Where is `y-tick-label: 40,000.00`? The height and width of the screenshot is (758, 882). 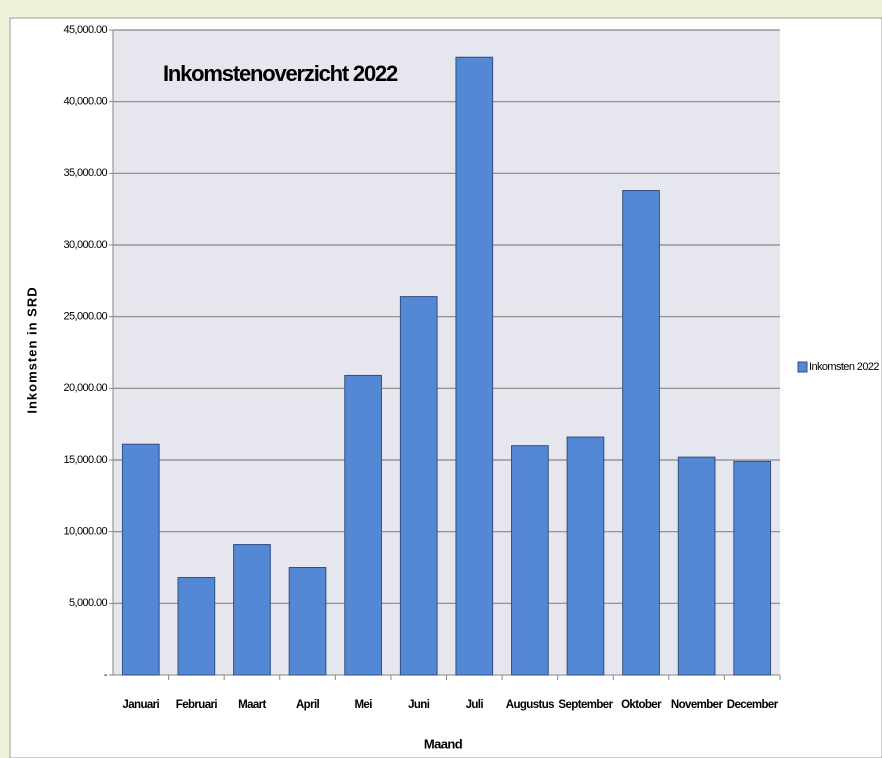
y-tick-label: 40,000.00 is located at coordinates (85, 102).